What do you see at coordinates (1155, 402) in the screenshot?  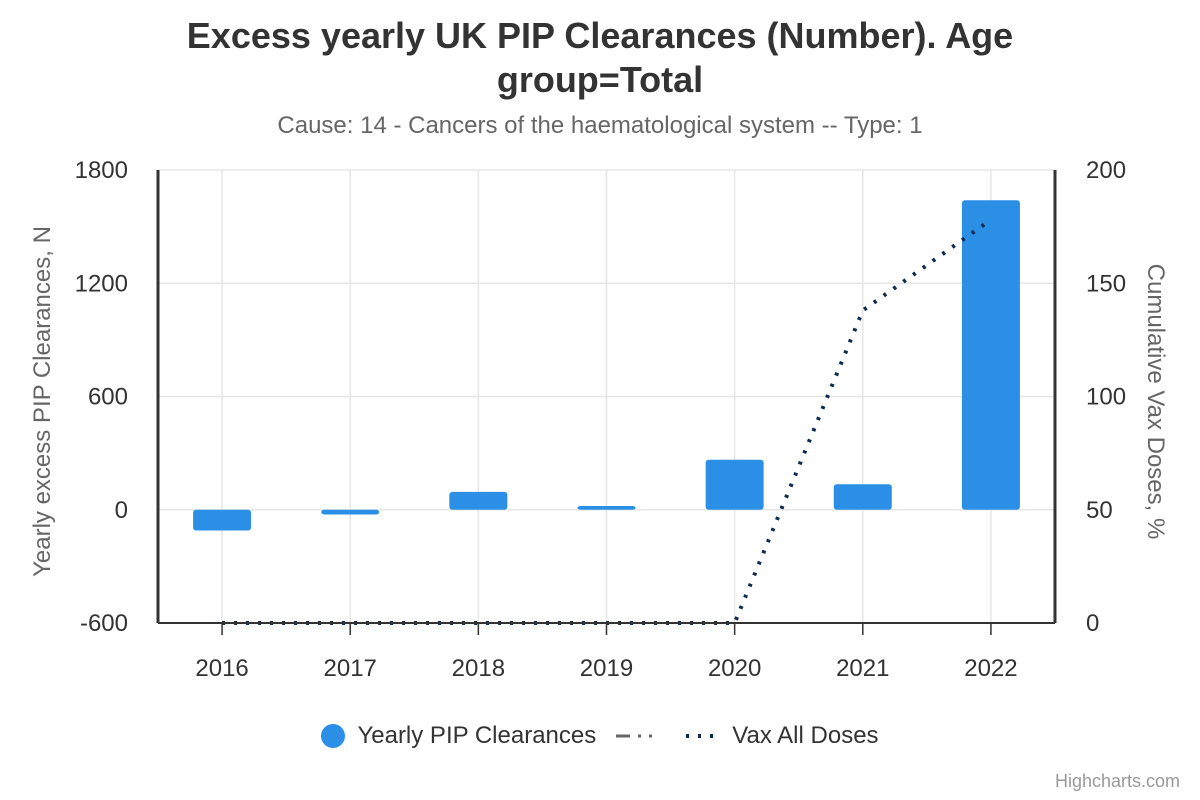 I see `y-right-axis-title: Cumulative Vax Doses, %` at bounding box center [1155, 402].